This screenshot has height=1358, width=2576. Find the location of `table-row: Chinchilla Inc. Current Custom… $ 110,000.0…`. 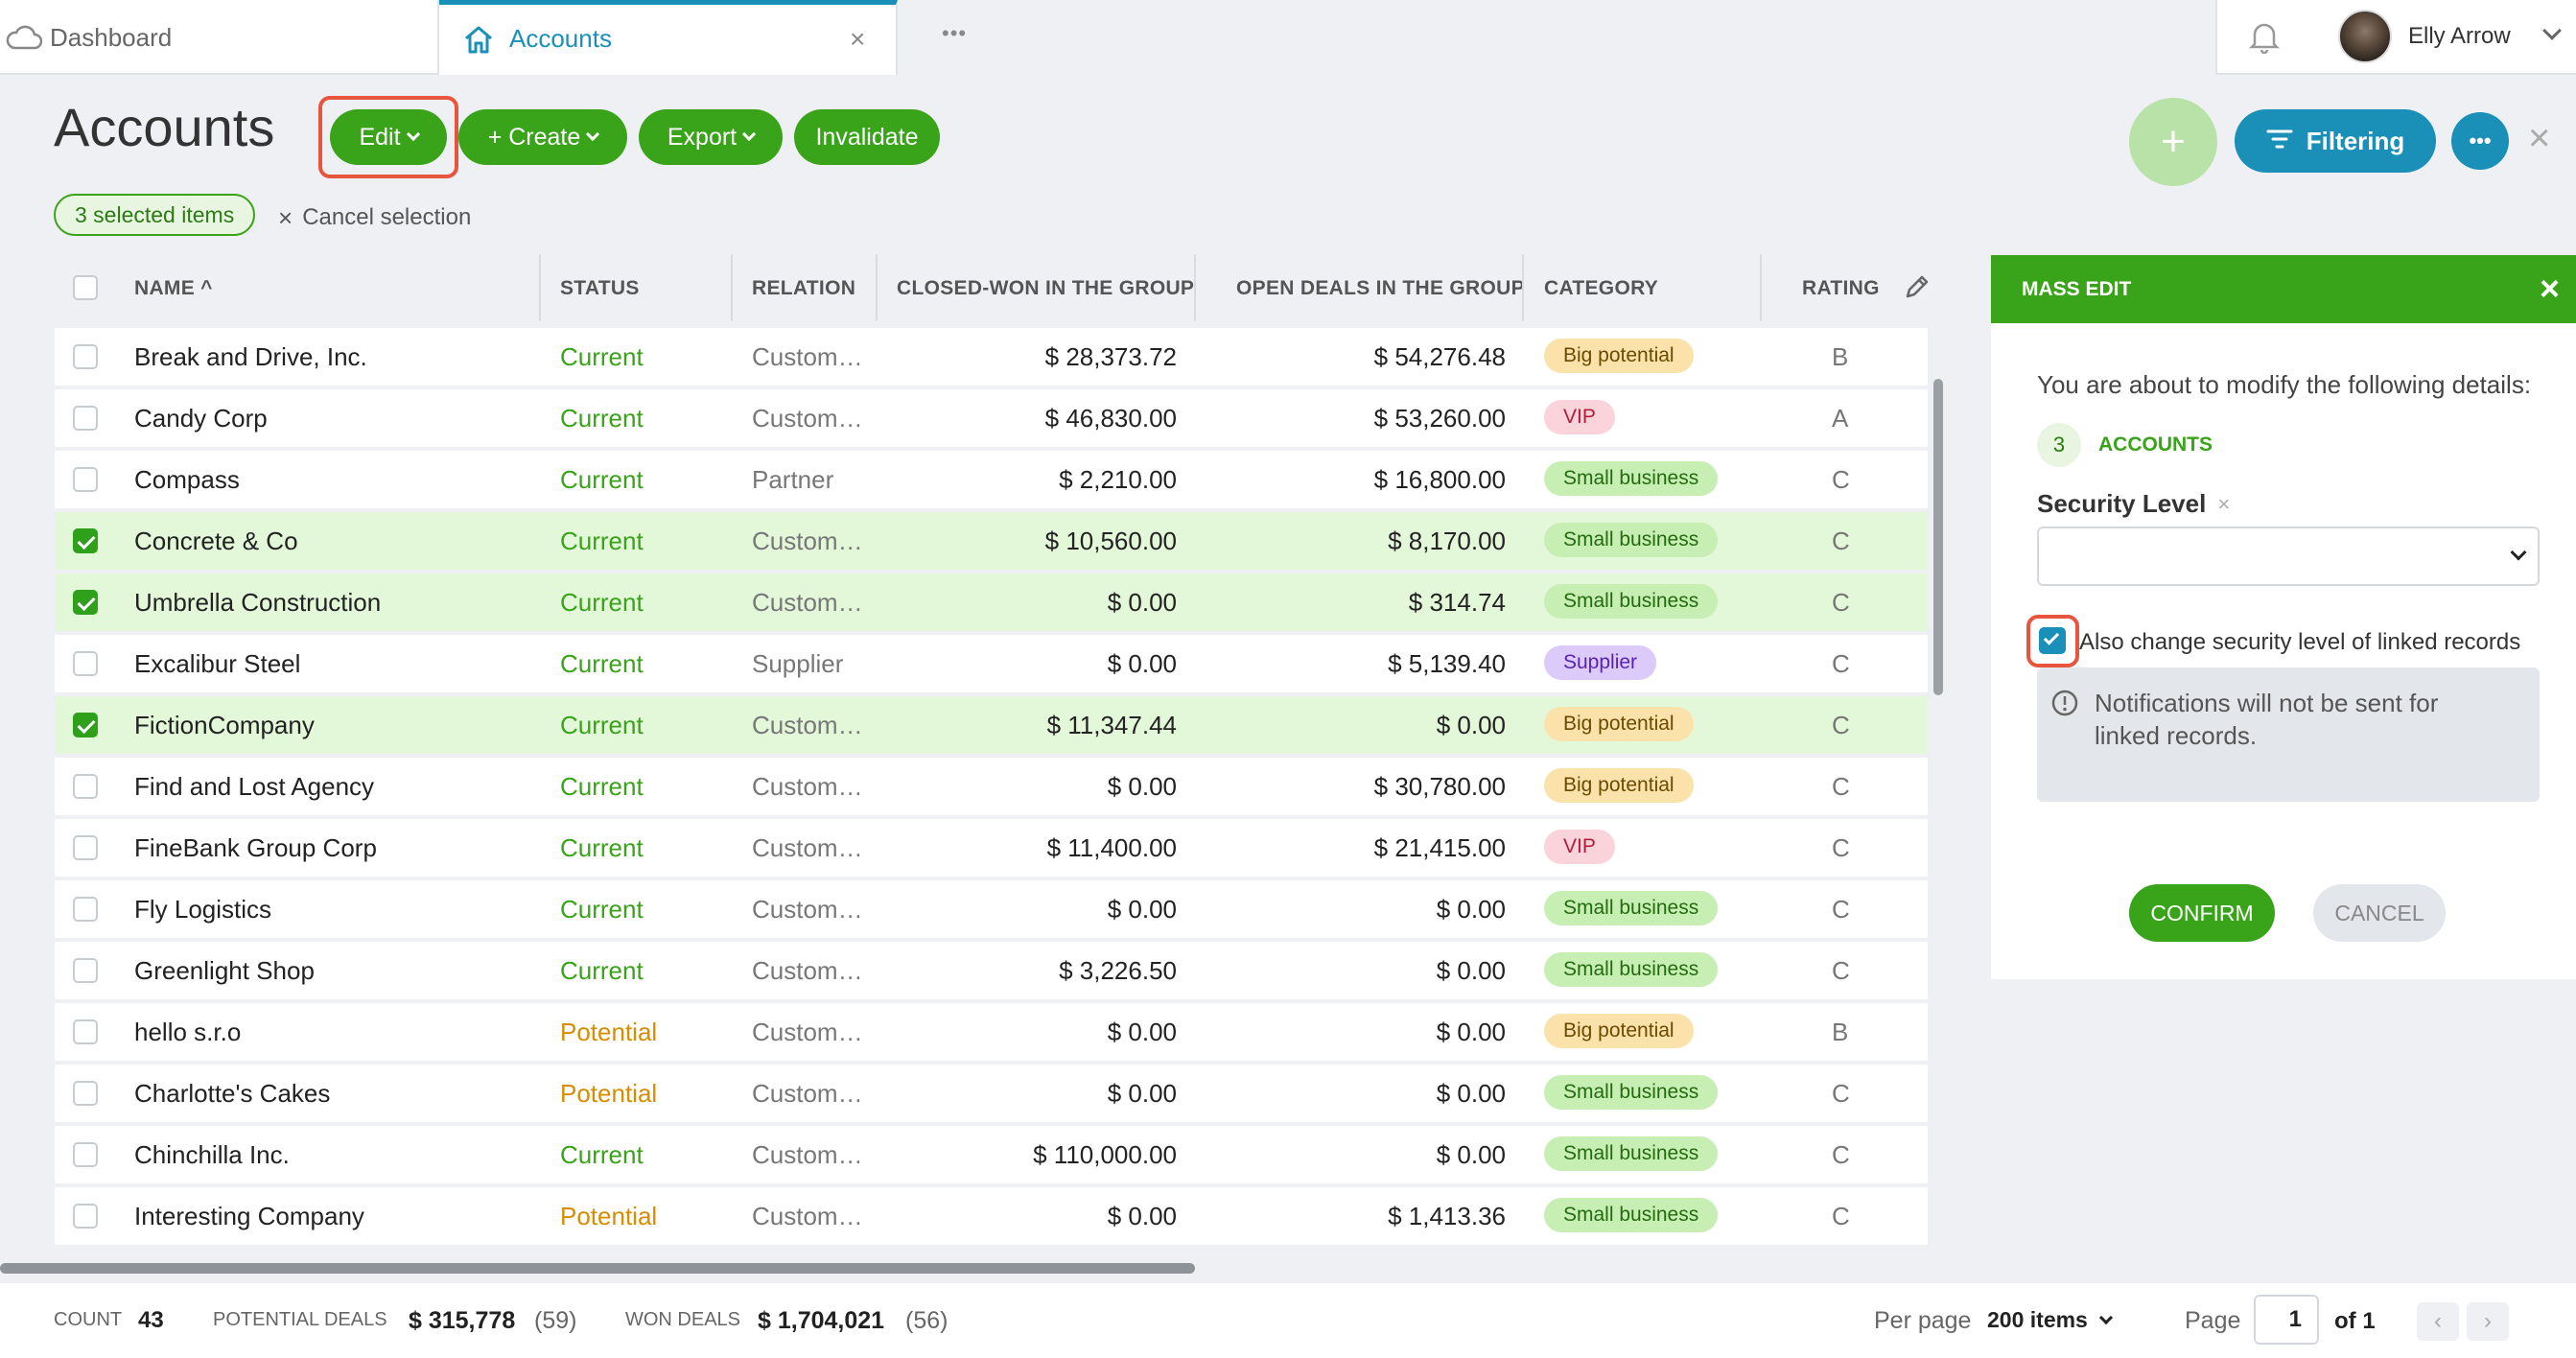

table-row: Chinchilla Inc. Current Custom… $ 110,000.0… is located at coordinates (991, 1154).